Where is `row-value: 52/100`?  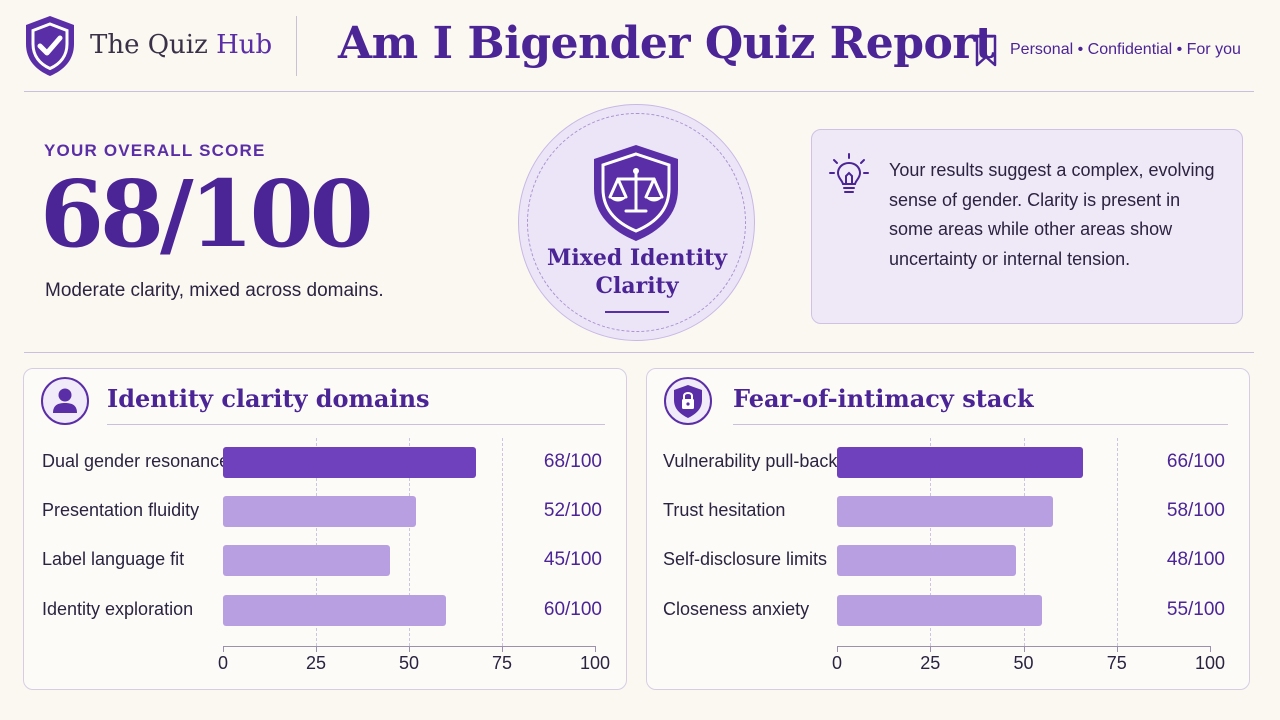 row-value: 52/100 is located at coordinates (572, 510).